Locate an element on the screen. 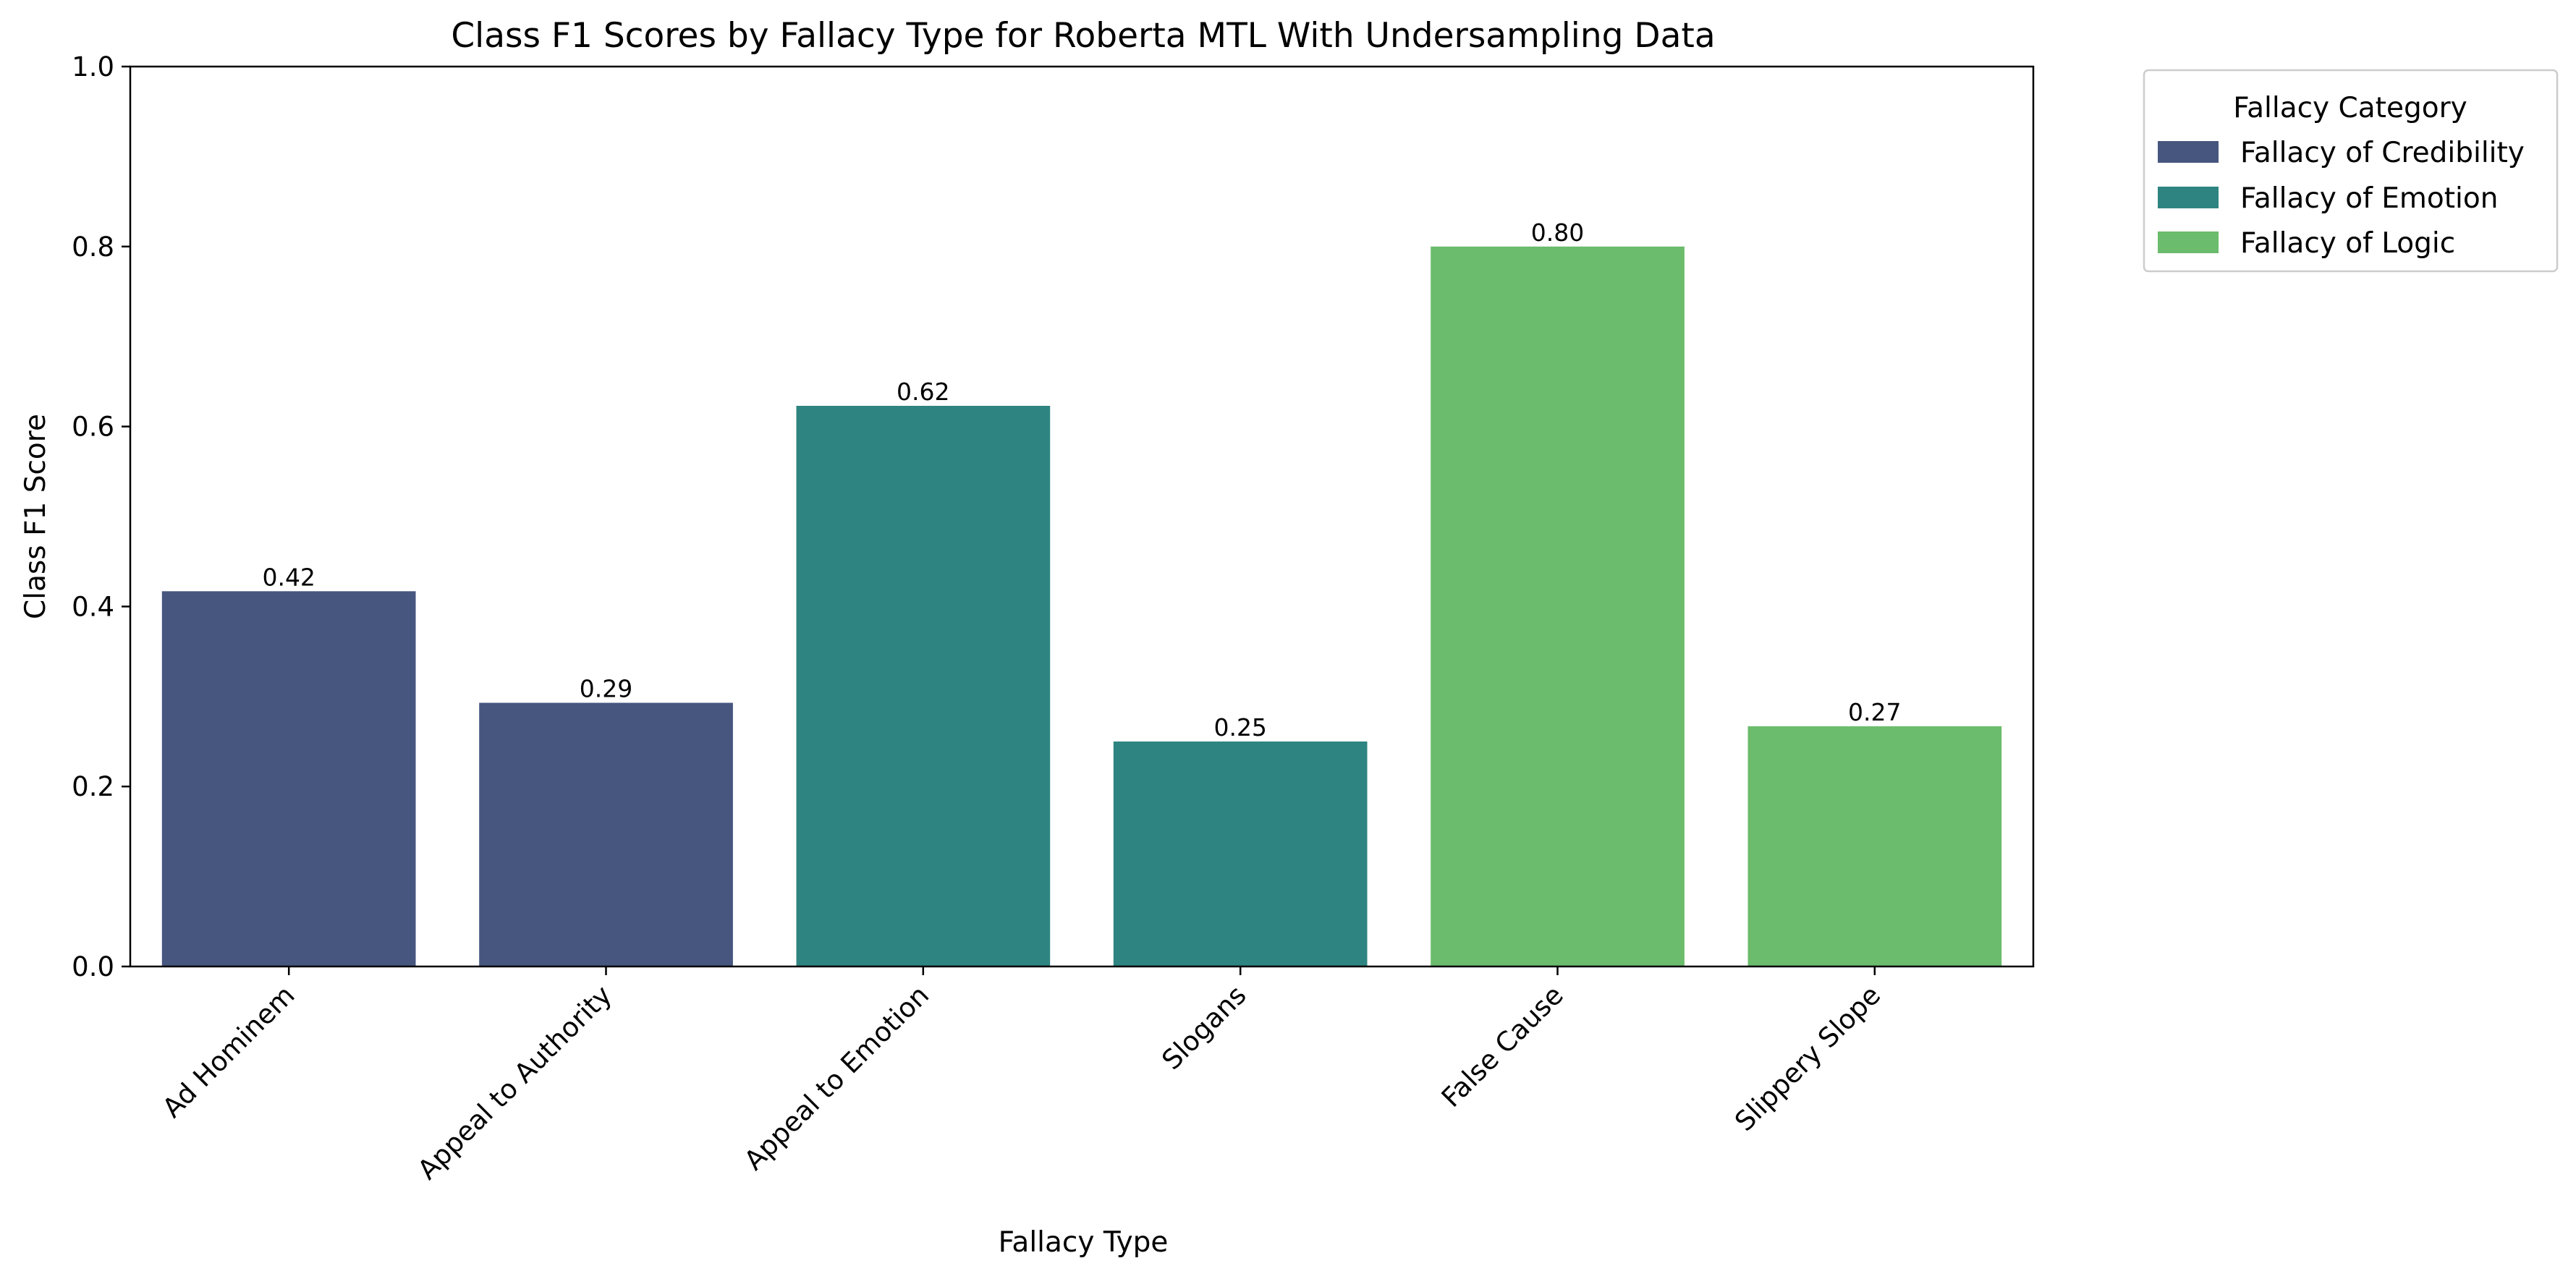 The height and width of the screenshot is (1279, 2576). bar-slippery-slope is located at coordinates (1875, 846).